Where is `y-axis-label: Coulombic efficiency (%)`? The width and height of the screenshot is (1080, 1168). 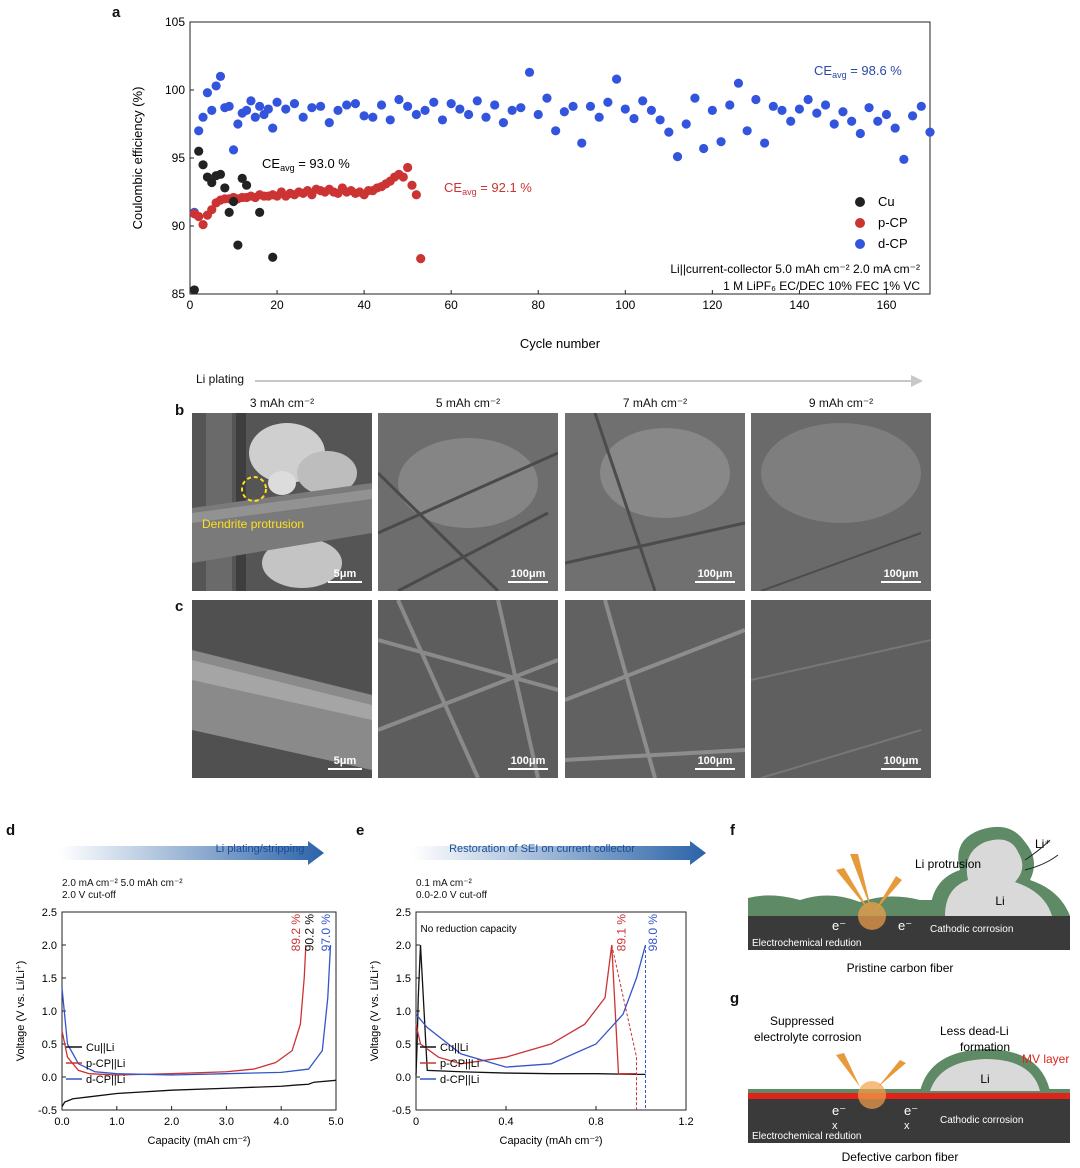 y-axis-label: Coulombic efficiency (%) is located at coordinates (137, 158).